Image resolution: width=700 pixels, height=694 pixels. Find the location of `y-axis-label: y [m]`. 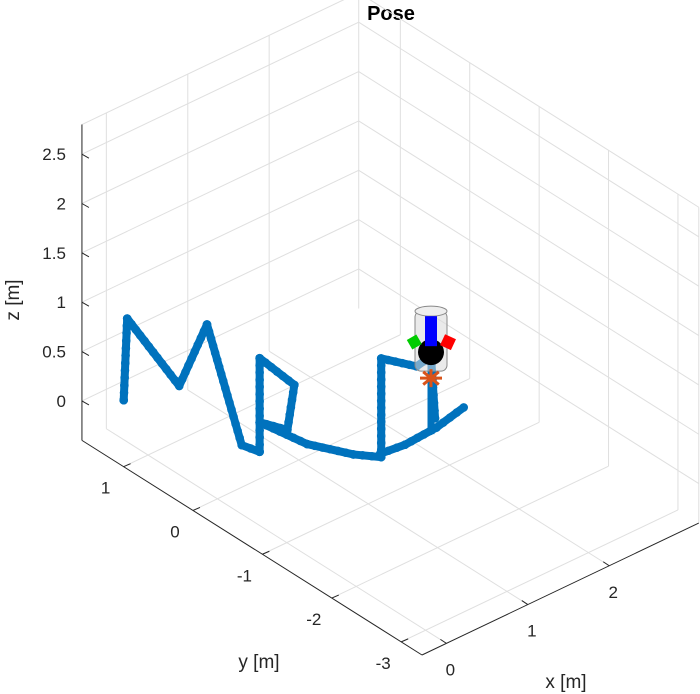

y-axis-label: y [m] is located at coordinates (258, 662).